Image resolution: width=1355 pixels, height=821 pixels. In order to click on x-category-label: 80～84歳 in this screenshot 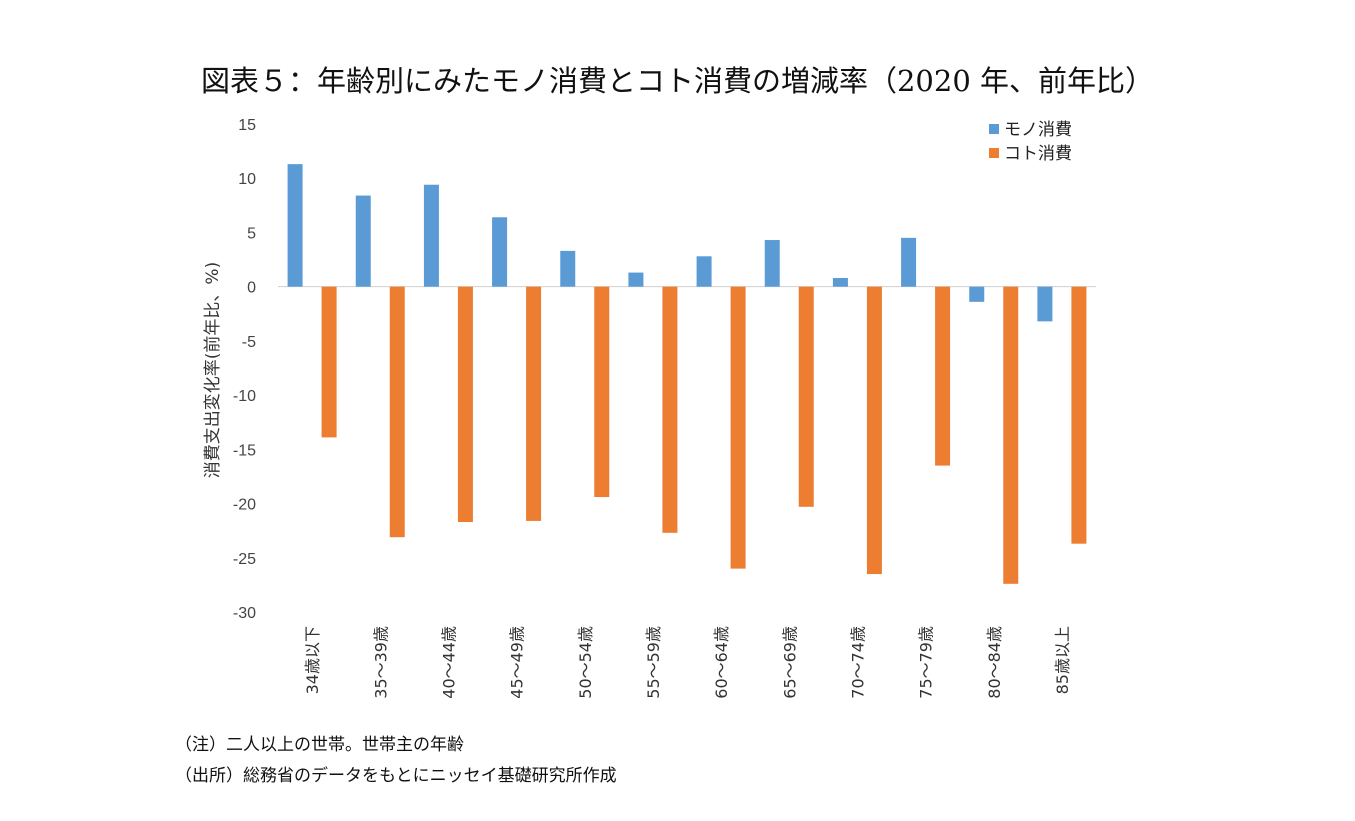, I will do `click(994, 662)`.